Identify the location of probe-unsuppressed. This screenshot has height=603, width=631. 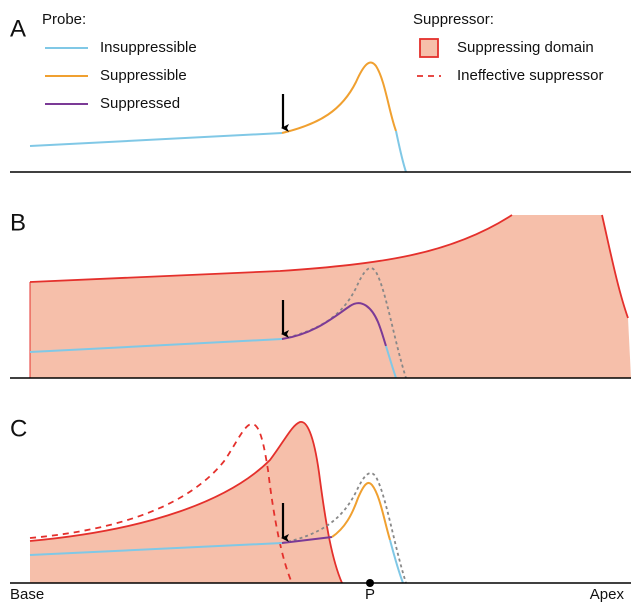
(344, 528).